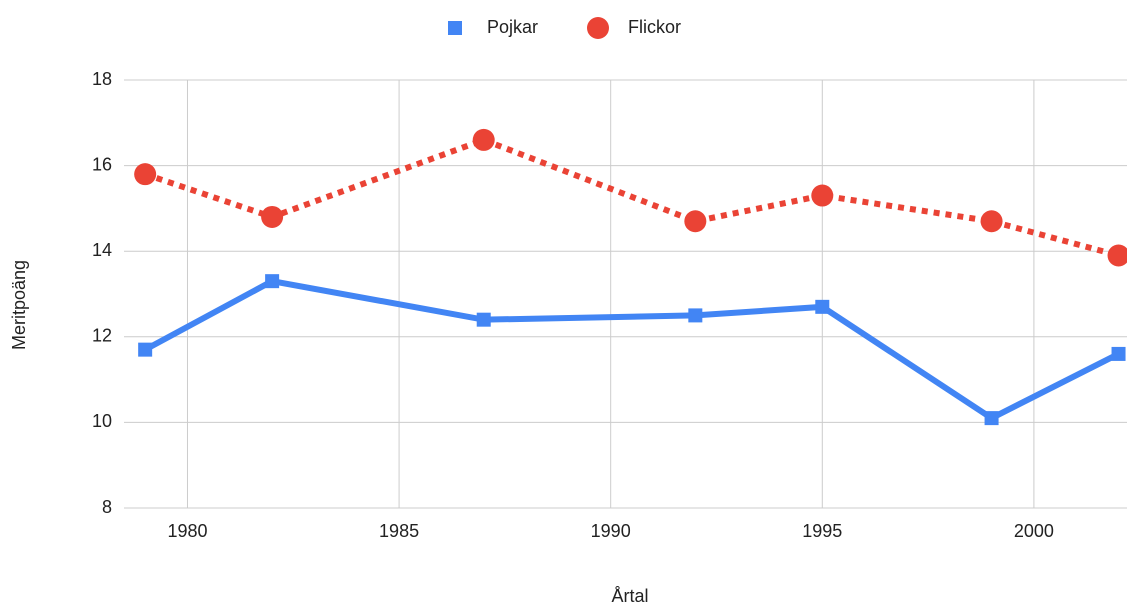 The width and height of the screenshot is (1127, 607). I want to click on y-tick-label: 18, so click(102, 79).